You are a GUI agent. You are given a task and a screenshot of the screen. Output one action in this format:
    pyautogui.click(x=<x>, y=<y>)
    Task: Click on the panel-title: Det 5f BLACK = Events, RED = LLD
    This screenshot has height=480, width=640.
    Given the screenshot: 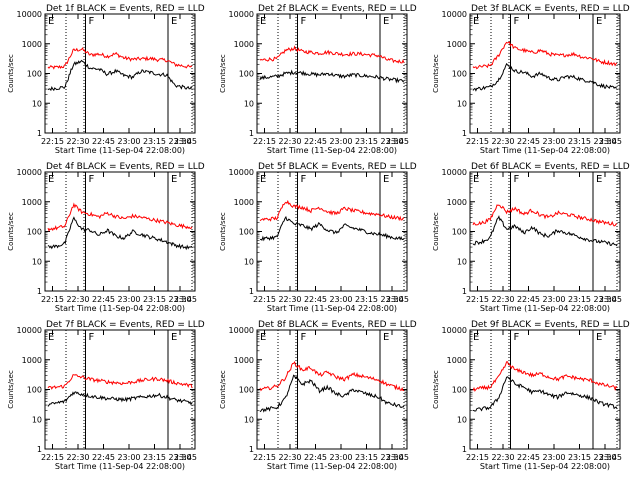 What is the action you would take?
    pyautogui.click(x=337, y=167)
    